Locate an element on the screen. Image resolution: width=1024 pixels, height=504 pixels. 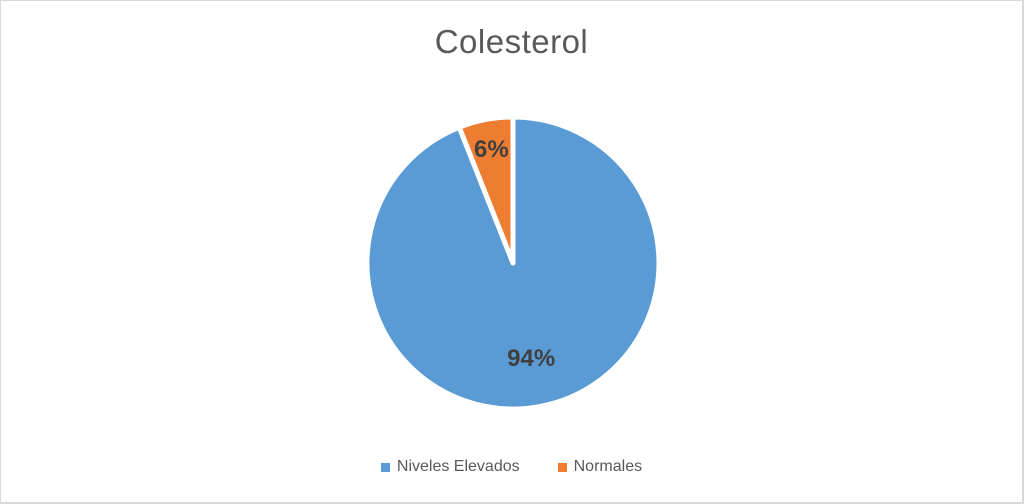
legend-label-niveles-elevados: Niveles Elevados is located at coordinates (458, 466).